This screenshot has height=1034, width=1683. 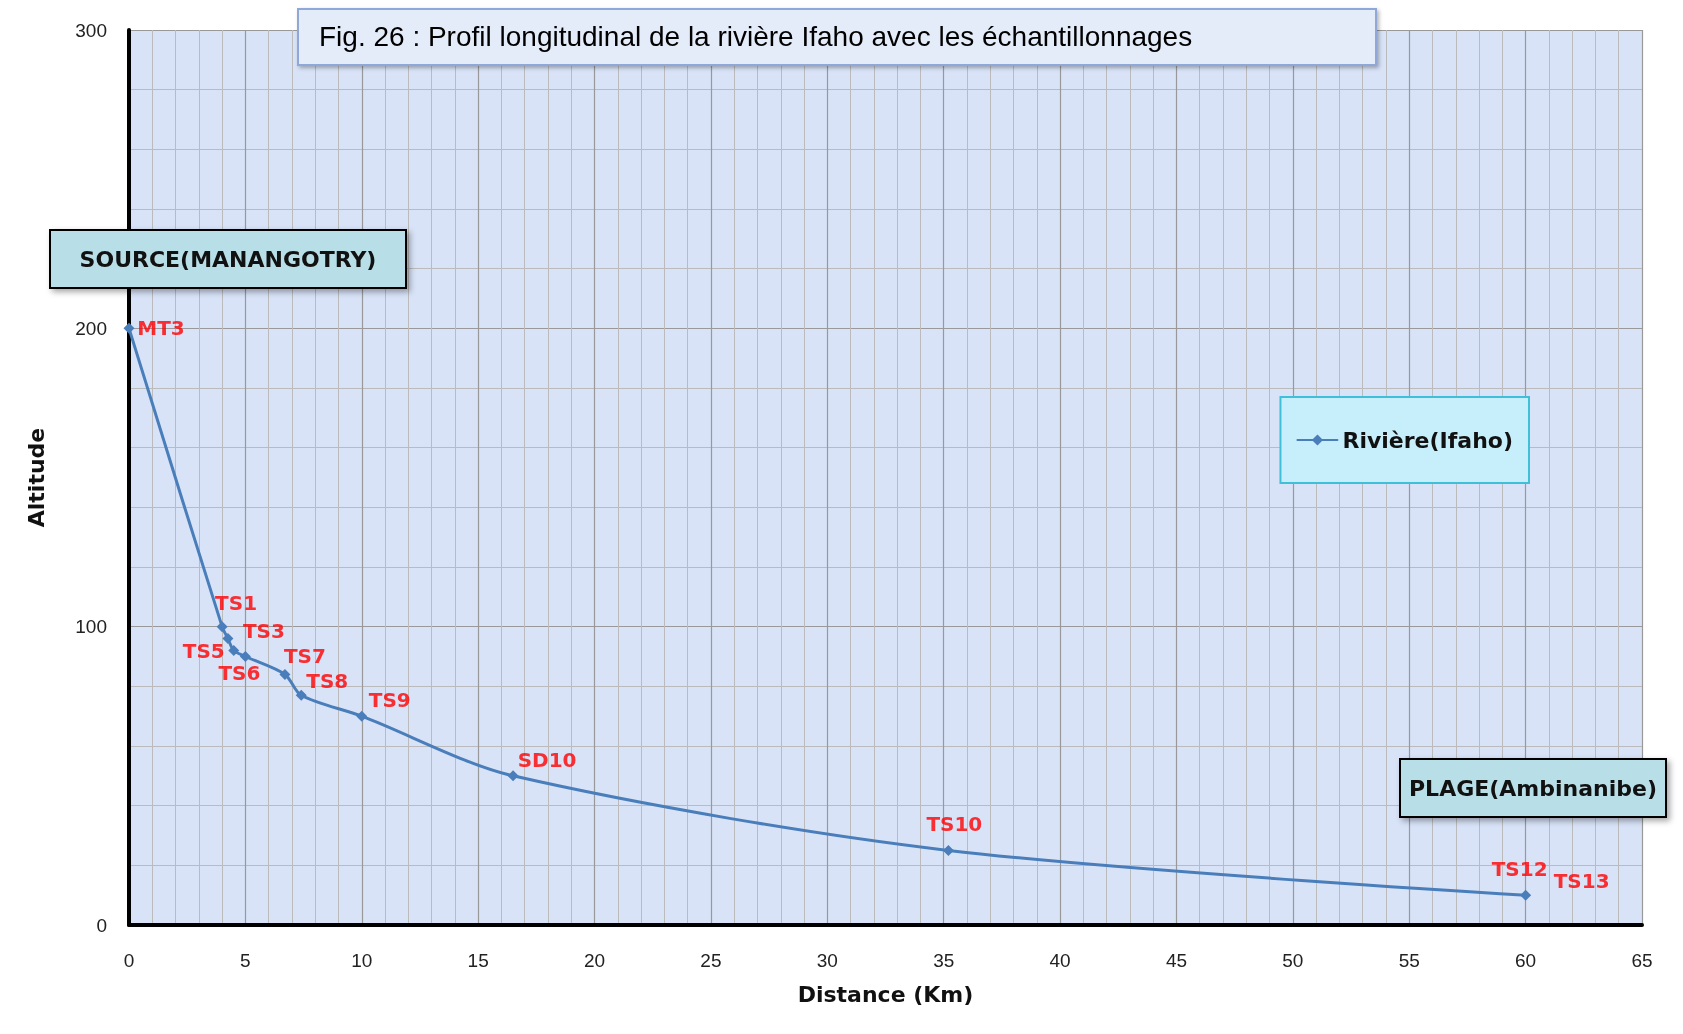 What do you see at coordinates (389, 700) in the screenshot?
I see `annotation: TS9` at bounding box center [389, 700].